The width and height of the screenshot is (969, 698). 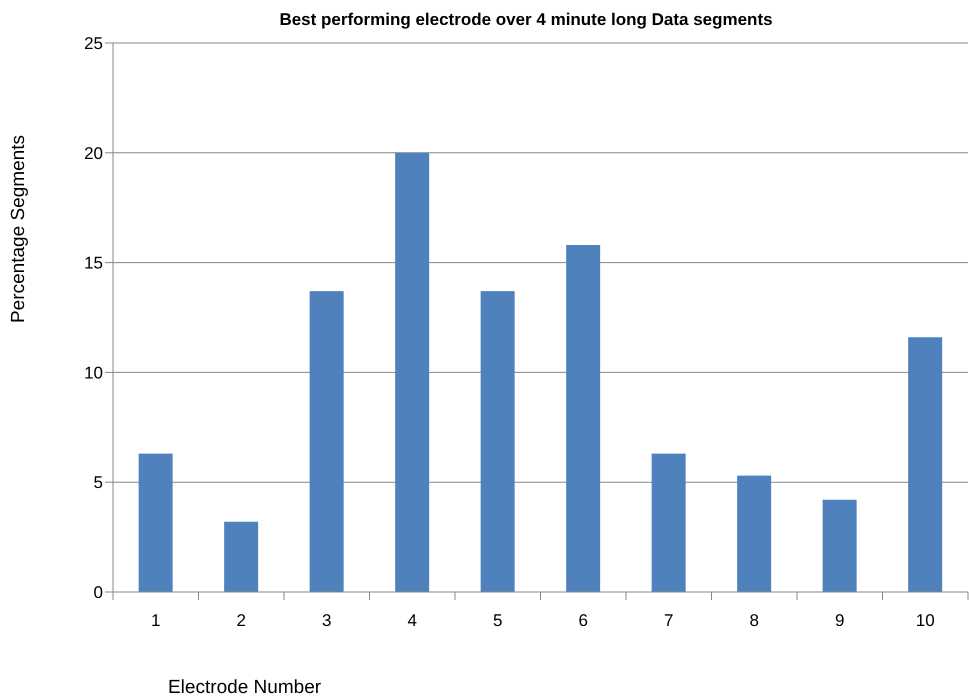 I want to click on y-tick-label: 15, so click(x=93, y=263).